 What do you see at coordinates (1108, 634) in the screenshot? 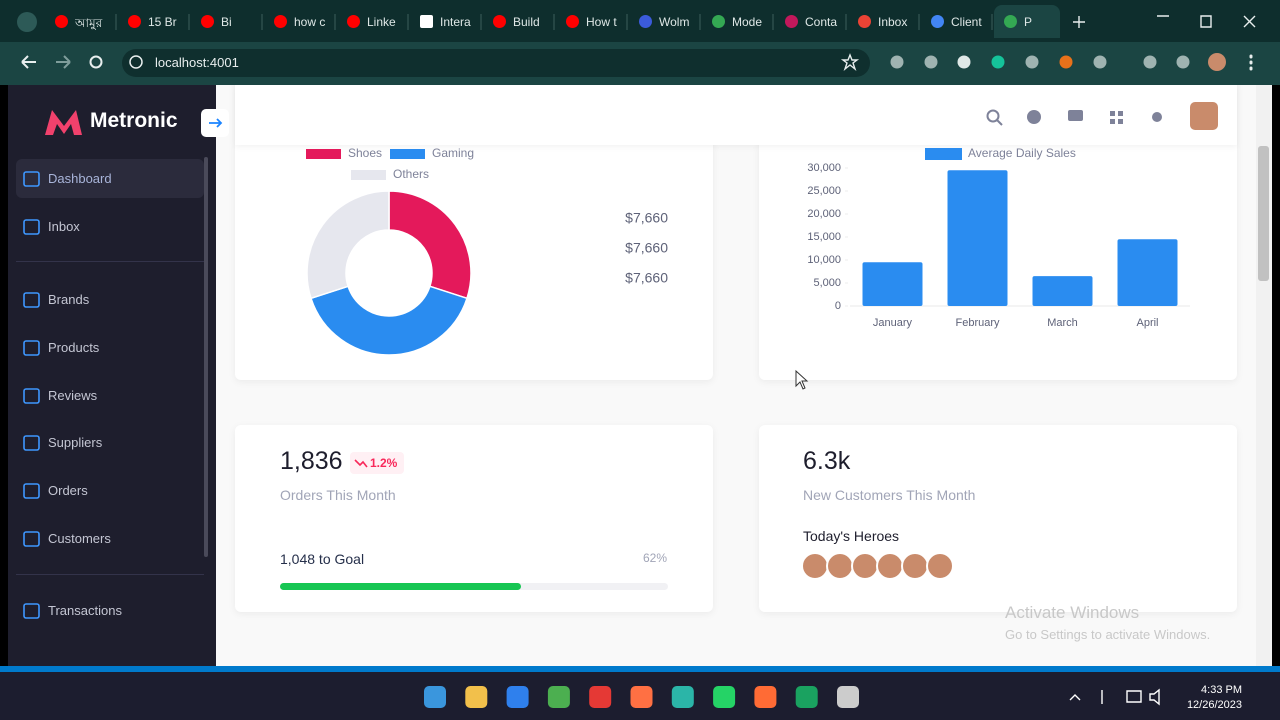
I see `watermark-text: Go to Settings to activate Windows.` at bounding box center [1108, 634].